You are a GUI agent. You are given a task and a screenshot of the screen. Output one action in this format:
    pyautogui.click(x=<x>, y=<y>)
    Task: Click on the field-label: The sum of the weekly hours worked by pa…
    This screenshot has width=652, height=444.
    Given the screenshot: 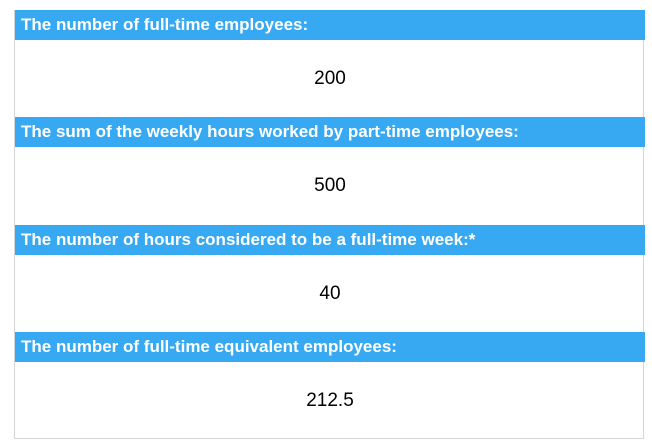 What is the action you would take?
    pyautogui.click(x=330, y=132)
    